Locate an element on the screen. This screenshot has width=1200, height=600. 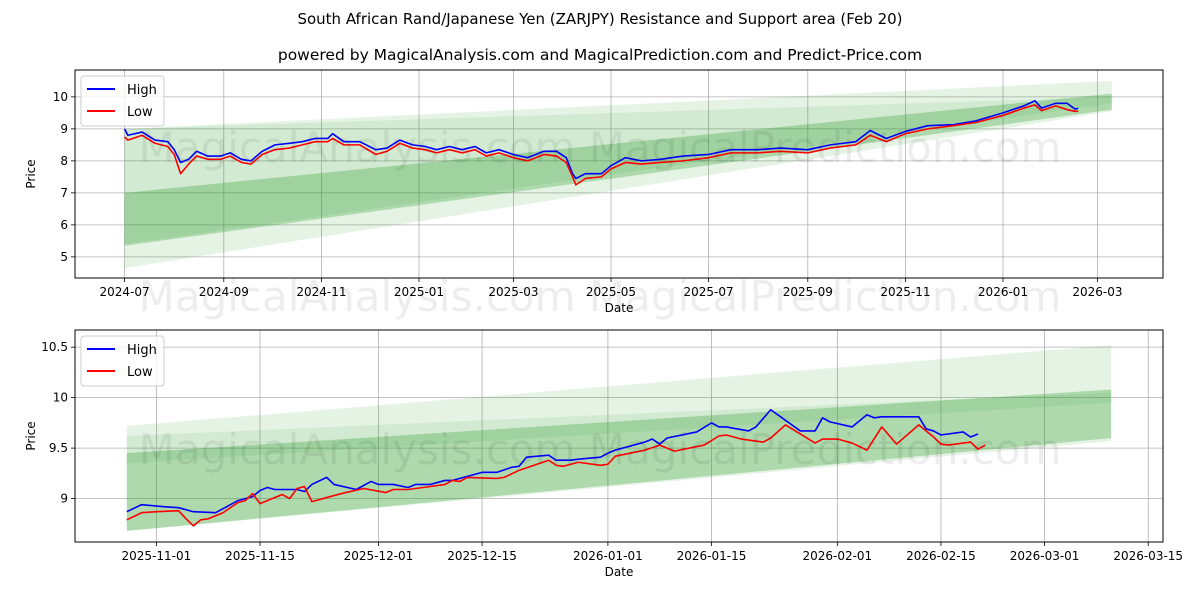
x-tick-label: 2026-01 is located at coordinates (1003, 292).